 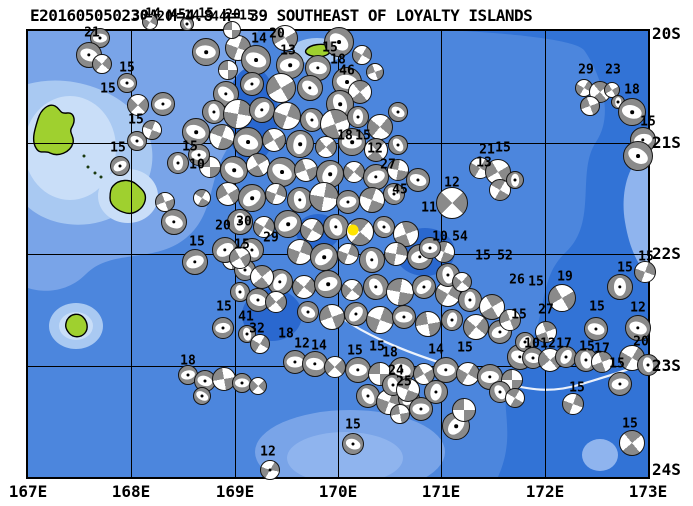 I want to click on island-lifou, so click(x=53, y=130).